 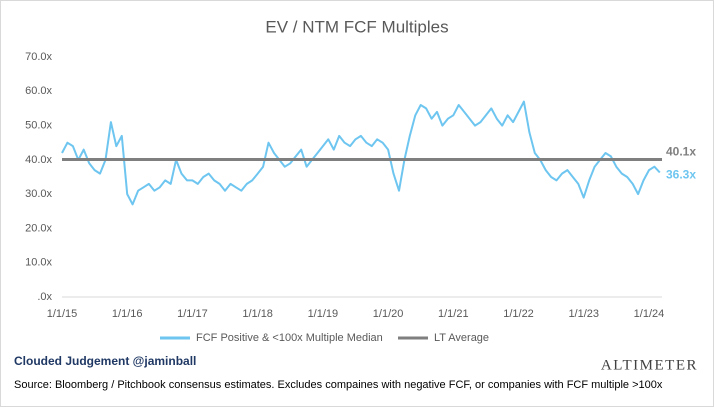 What do you see at coordinates (257, 314) in the screenshot?
I see `x-tick-label: 1/1/18` at bounding box center [257, 314].